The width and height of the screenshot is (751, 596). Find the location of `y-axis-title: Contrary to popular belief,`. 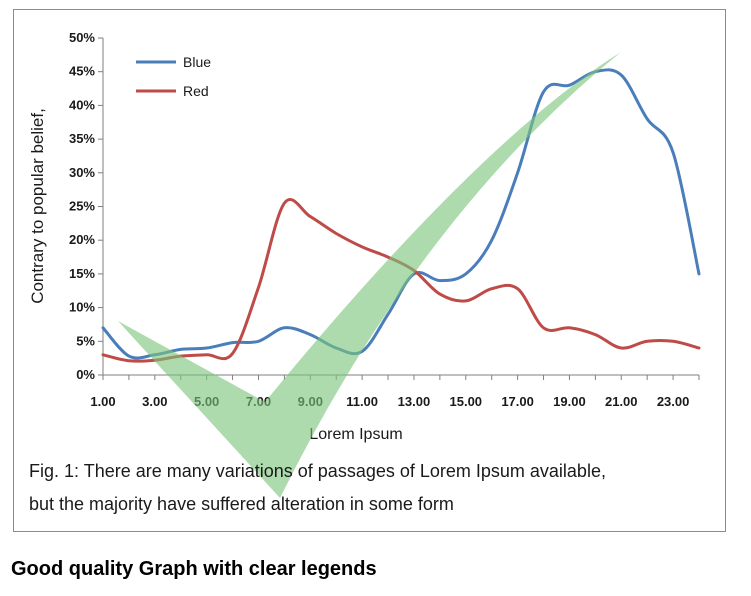

y-axis-title: Contrary to popular belief, is located at coordinates (37, 206).